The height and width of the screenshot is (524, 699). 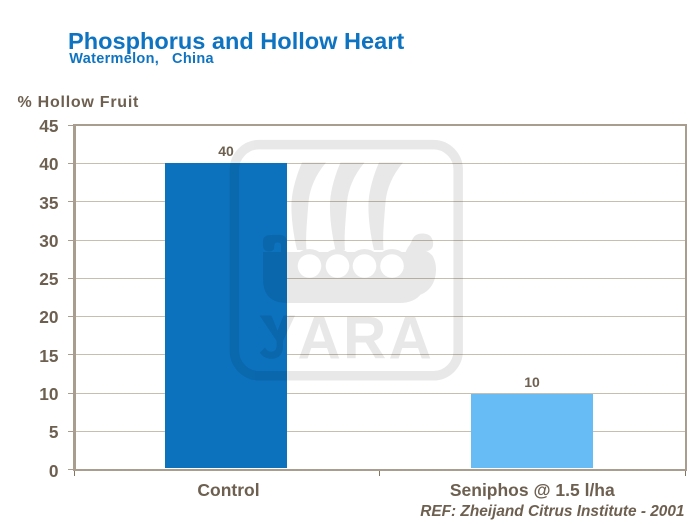 What do you see at coordinates (366, 338) in the screenshot?
I see `svg-text: ARA` at bounding box center [366, 338].